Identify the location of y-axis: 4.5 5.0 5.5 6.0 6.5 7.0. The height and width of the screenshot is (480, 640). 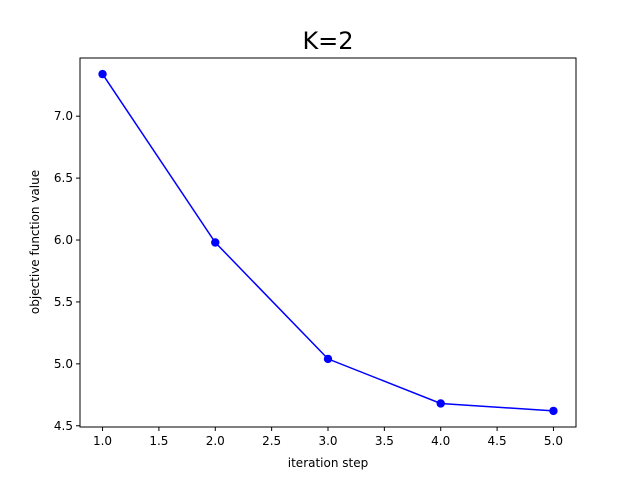
(67, 271).